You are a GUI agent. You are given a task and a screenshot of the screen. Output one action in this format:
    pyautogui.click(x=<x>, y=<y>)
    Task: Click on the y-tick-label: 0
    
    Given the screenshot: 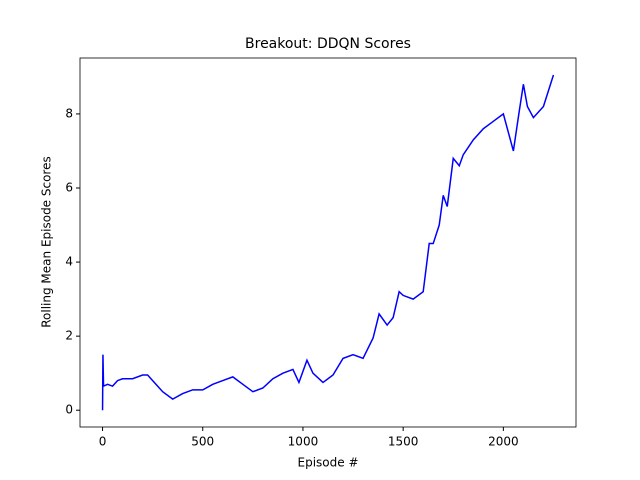 What is the action you would take?
    pyautogui.click(x=69, y=410)
    